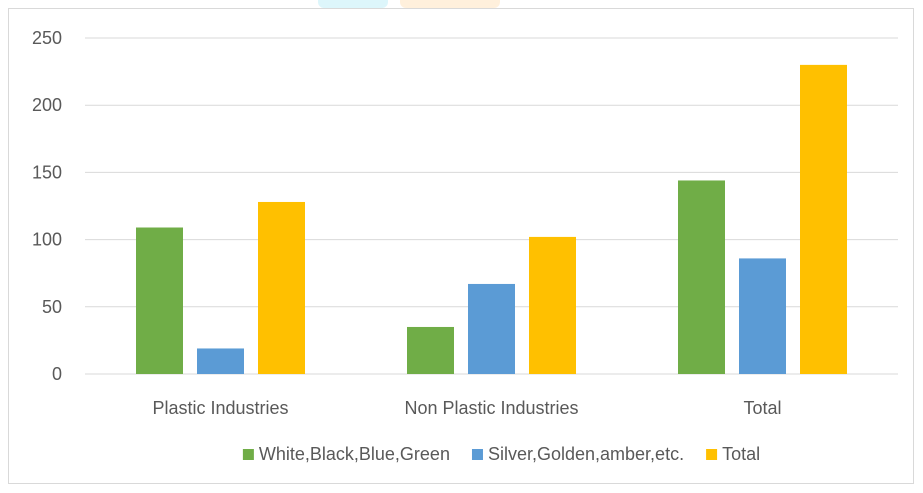 This screenshot has height=493, width=923. I want to click on y-tick-label-0: 0, so click(57, 374).